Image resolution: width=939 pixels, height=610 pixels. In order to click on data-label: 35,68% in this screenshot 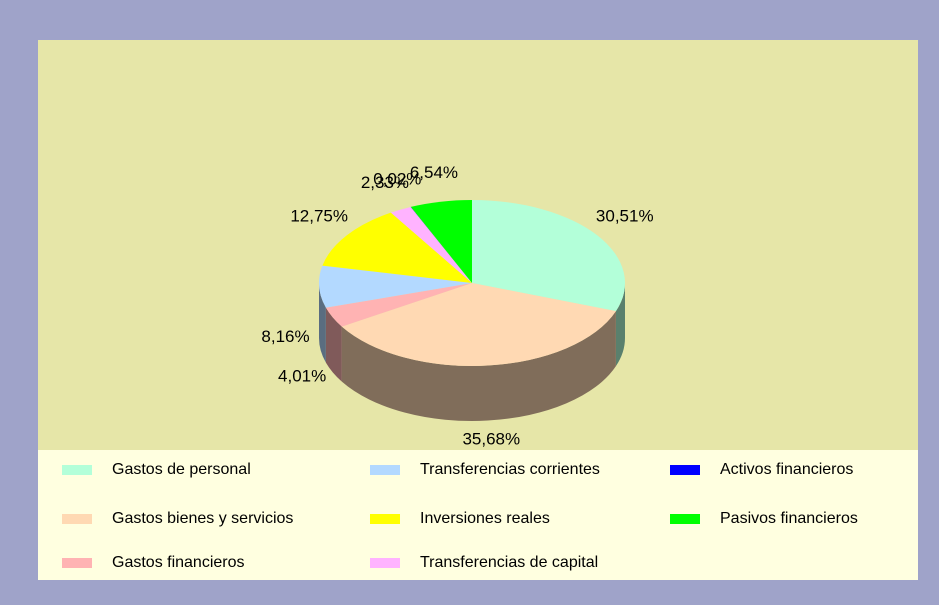, I will do `click(491, 438)`.